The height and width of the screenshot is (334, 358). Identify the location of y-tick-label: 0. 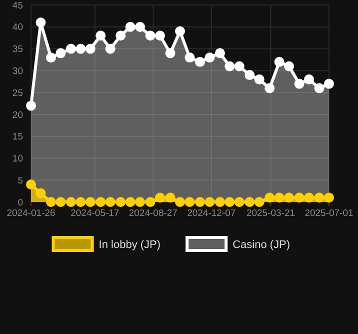
(20, 202).